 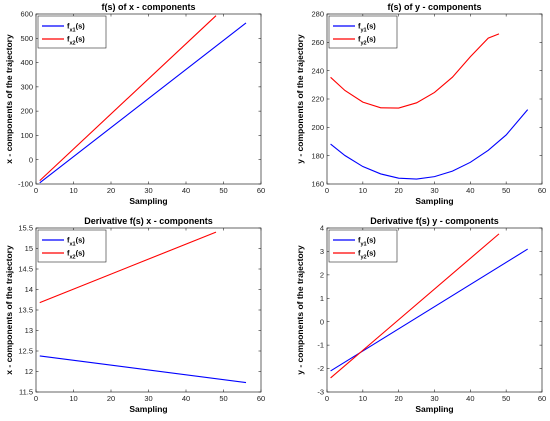 I want to click on y-tick-label: 12.5, so click(x=25, y=351).